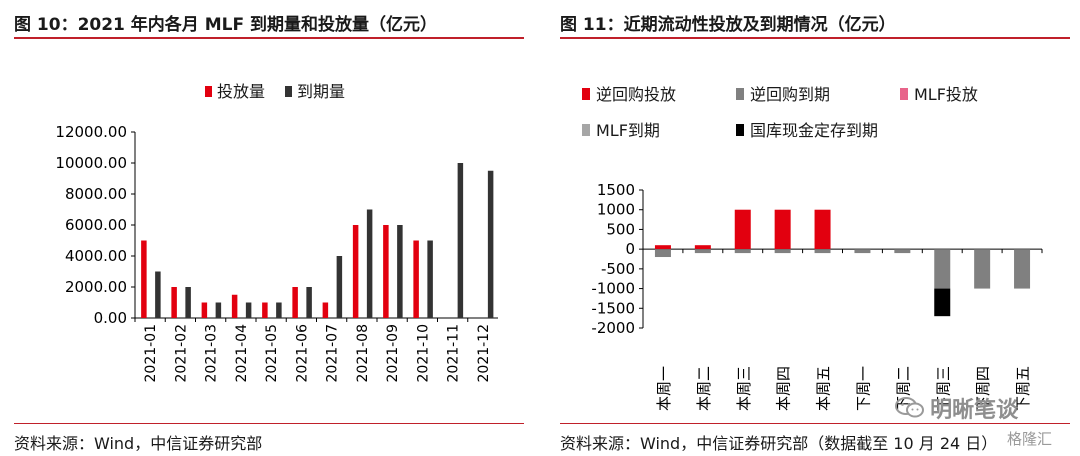  Describe the element at coordinates (636, 94) in the screenshot. I see `legend-label-1: 逆回购投放` at that location.